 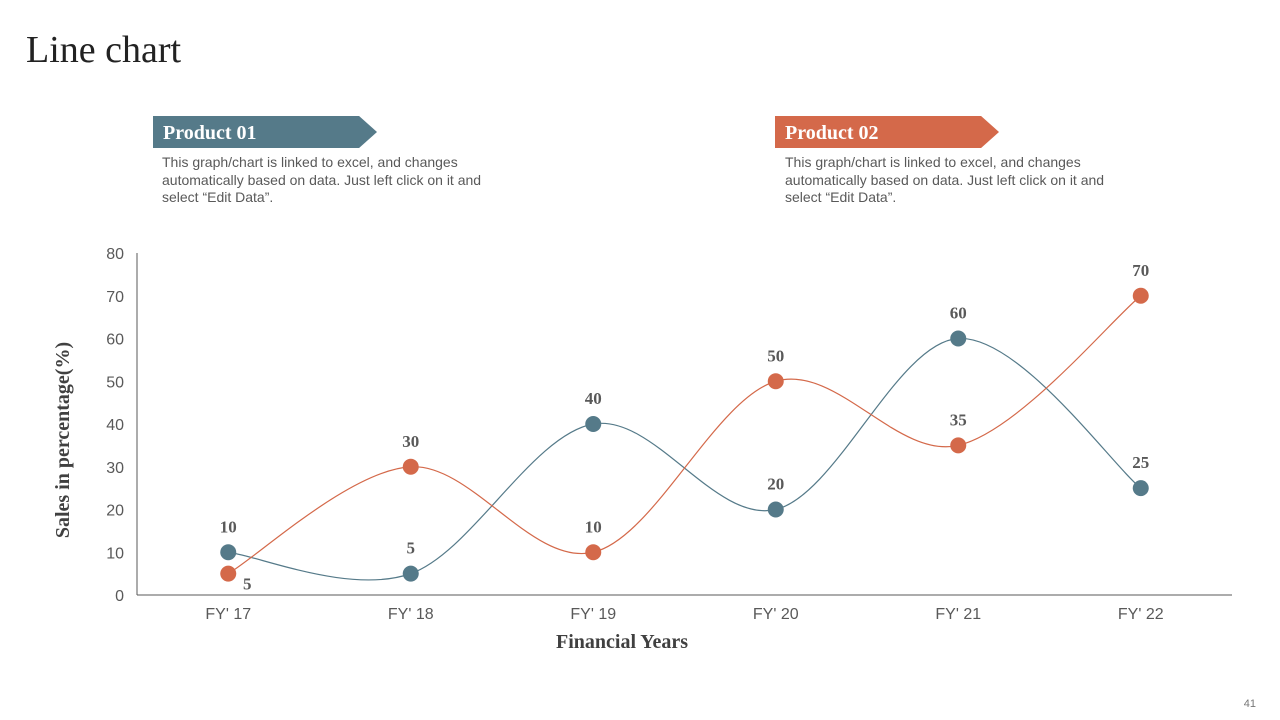 I want to click on x-tick-label: FY' 18, so click(x=411, y=614).